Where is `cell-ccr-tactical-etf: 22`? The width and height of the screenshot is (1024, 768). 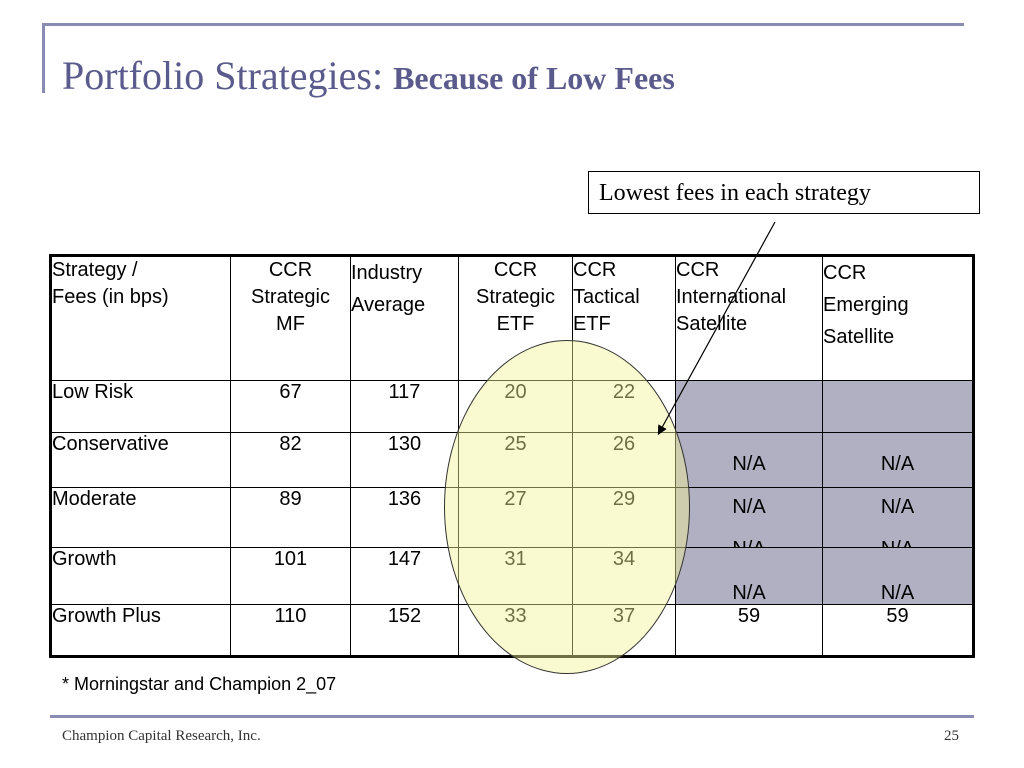
cell-ccr-tactical-etf: 22 is located at coordinates (624, 406).